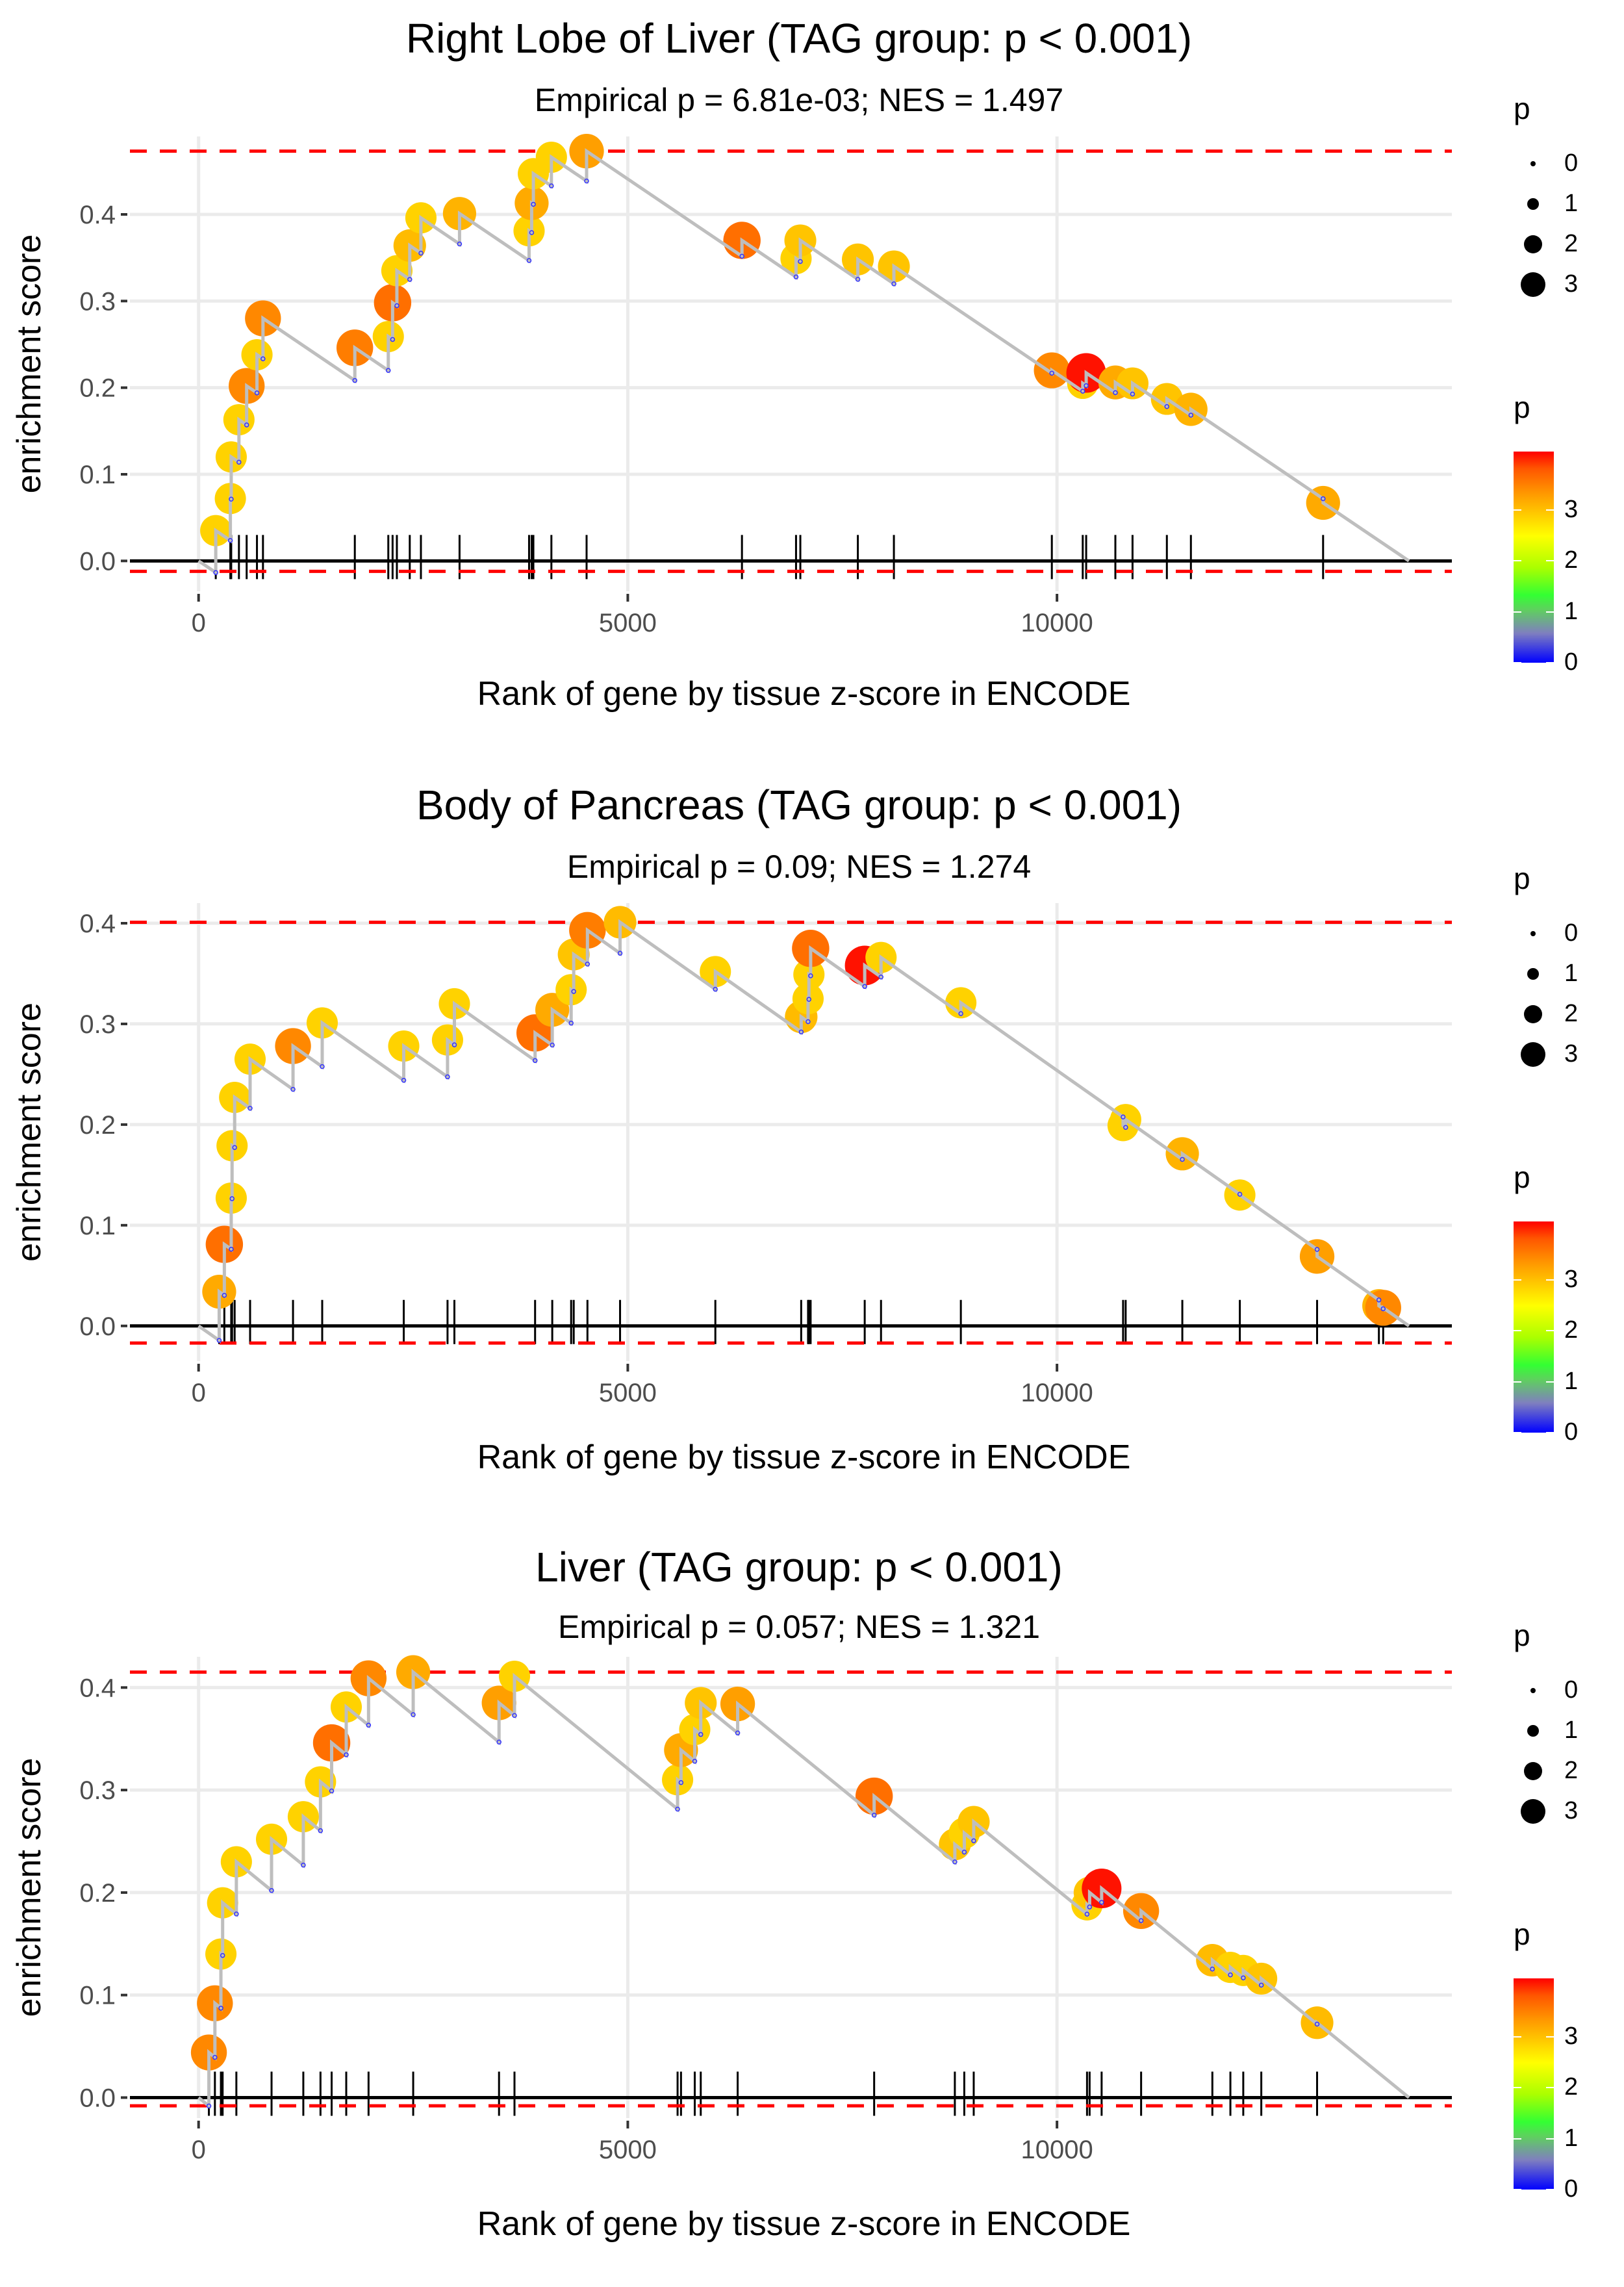 Image resolution: width=1624 pixels, height=2287 pixels. What do you see at coordinates (1571, 243) in the screenshot?
I see `size-legend-label: 2` at bounding box center [1571, 243].